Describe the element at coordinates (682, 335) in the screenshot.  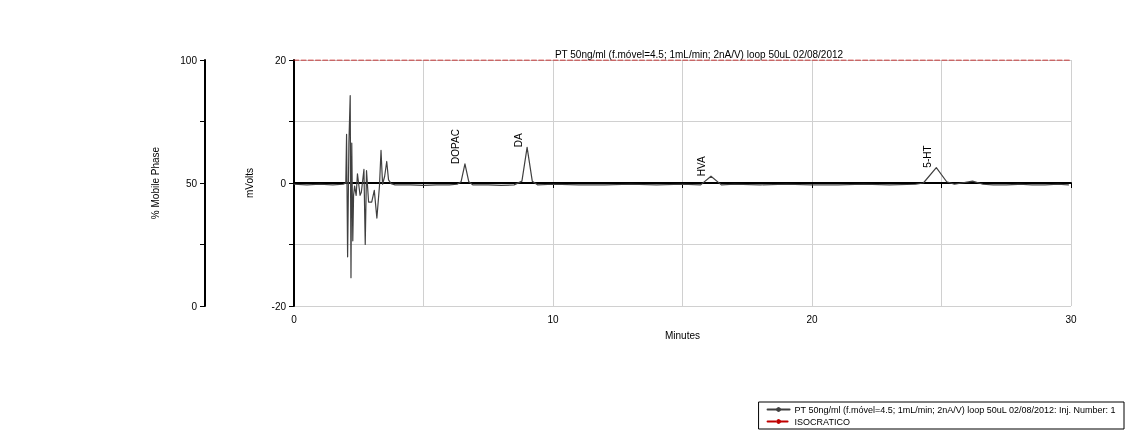
I see `x-axis-title: Minutes` at that location.